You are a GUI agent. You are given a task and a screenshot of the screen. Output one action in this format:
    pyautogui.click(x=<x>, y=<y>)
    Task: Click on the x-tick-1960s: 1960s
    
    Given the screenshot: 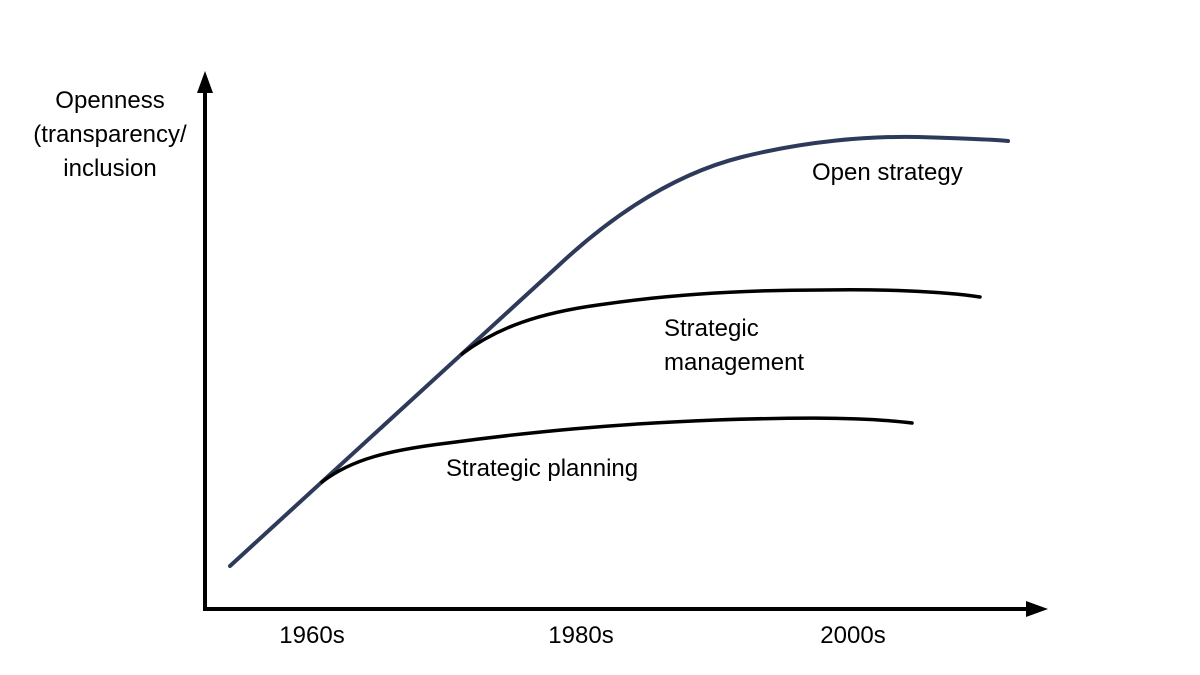 What is the action you would take?
    pyautogui.click(x=312, y=635)
    